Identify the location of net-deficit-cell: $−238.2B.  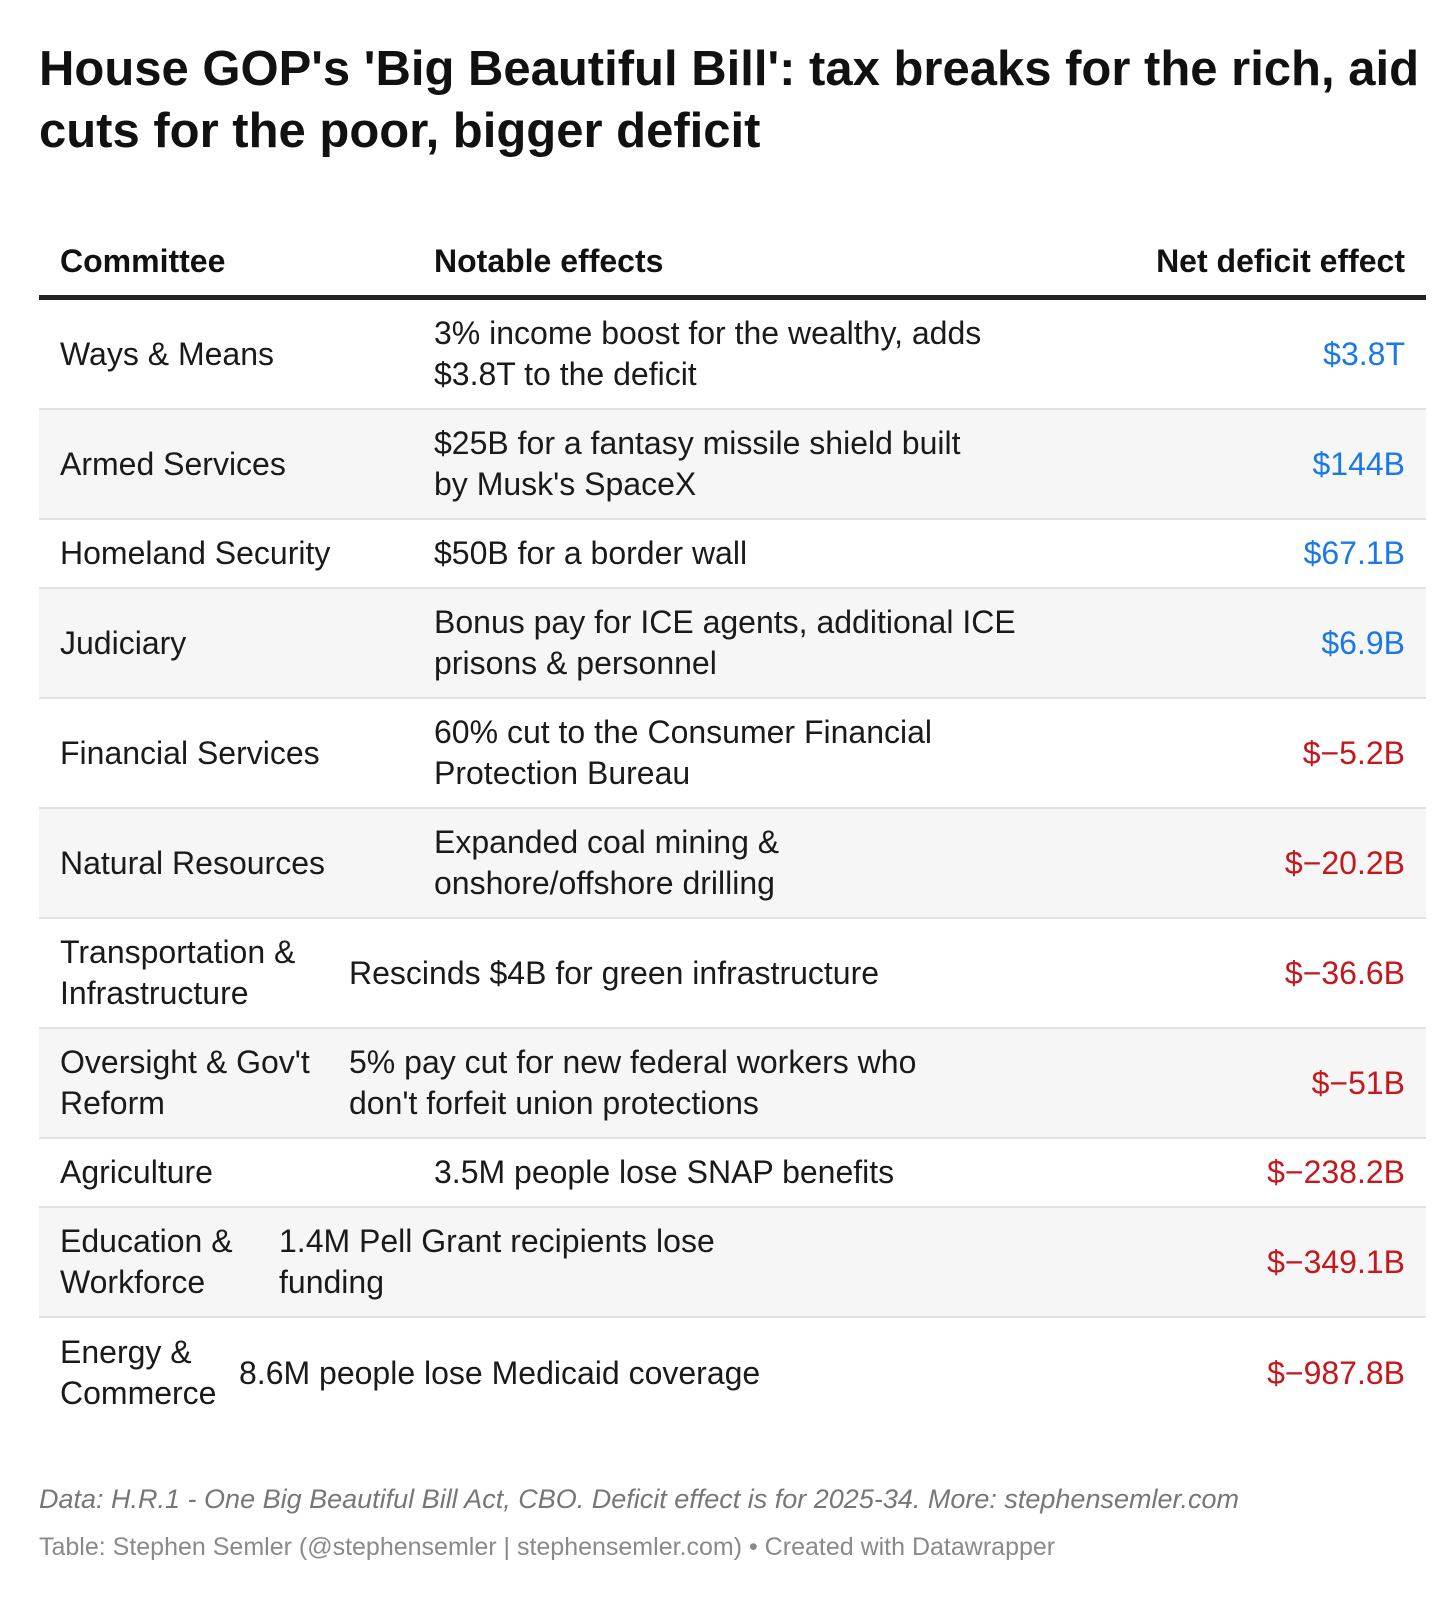
(1336, 1172).